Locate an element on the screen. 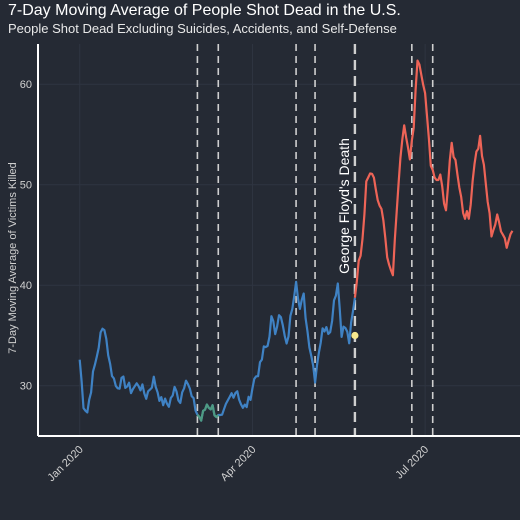 This screenshot has width=520, height=520. series-line-after is located at coordinates (433, 178).